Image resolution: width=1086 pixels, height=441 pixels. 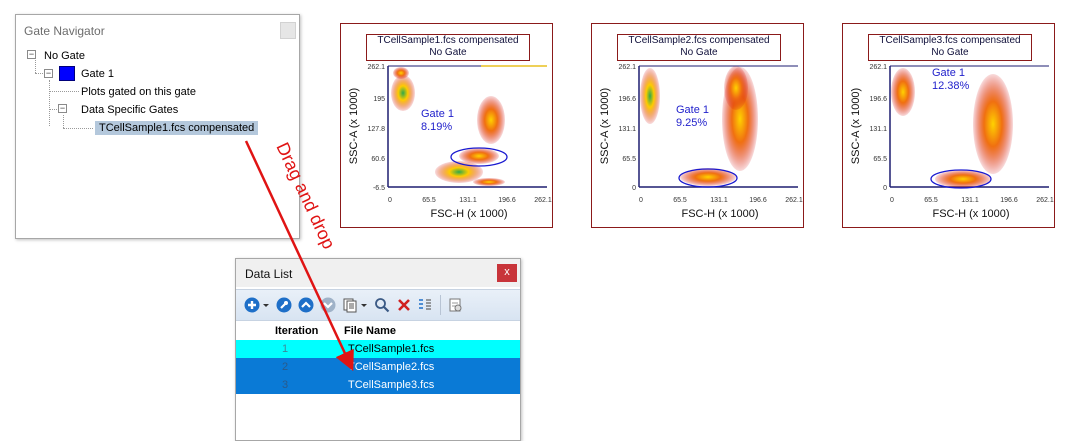 I want to click on data-list-toolbar, so click(x=378, y=305).